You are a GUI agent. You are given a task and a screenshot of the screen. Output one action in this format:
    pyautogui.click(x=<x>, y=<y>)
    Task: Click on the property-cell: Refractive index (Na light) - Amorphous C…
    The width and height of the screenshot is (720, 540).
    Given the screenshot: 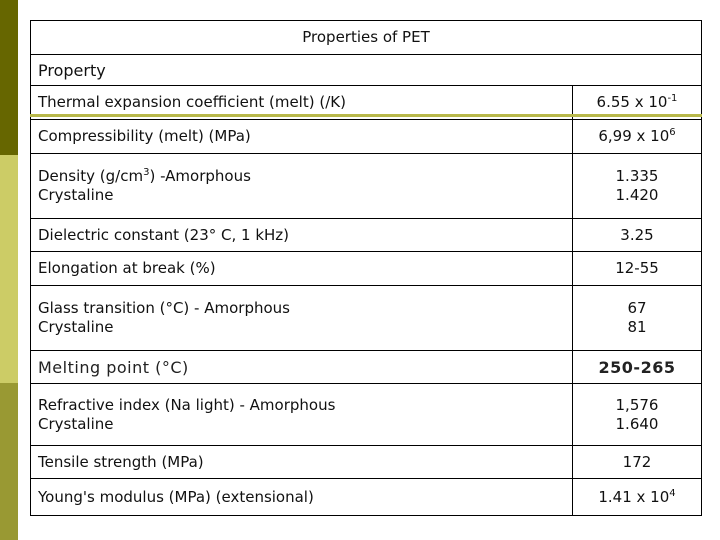 What is the action you would take?
    pyautogui.click(x=301, y=414)
    